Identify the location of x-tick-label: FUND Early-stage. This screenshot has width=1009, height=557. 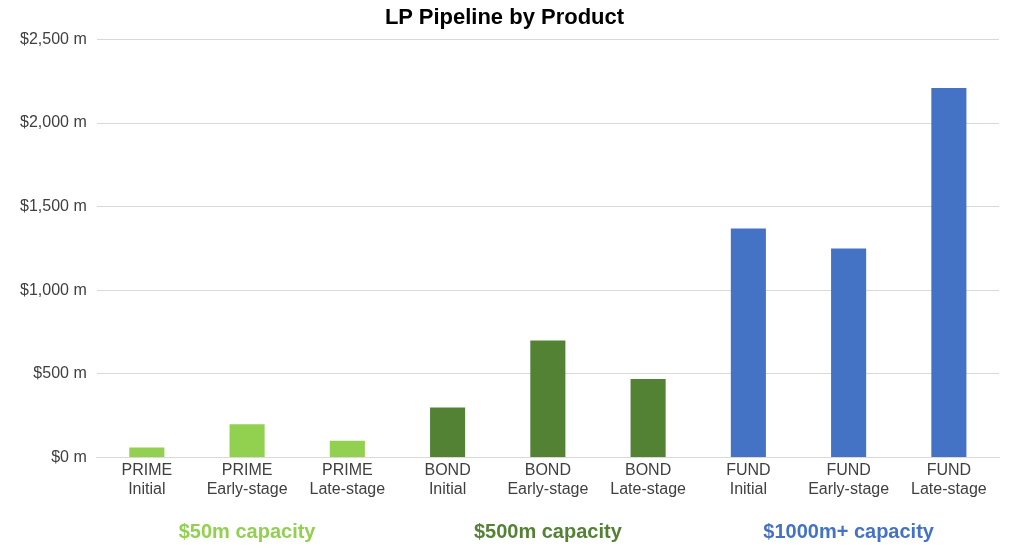
(849, 478).